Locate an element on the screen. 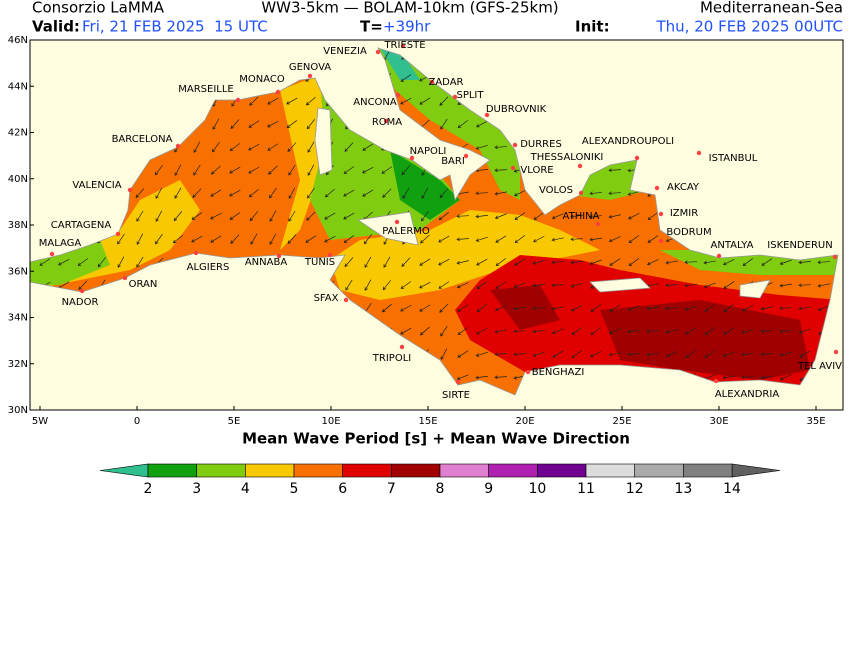  city-label: ZADAR is located at coordinates (445, 82).